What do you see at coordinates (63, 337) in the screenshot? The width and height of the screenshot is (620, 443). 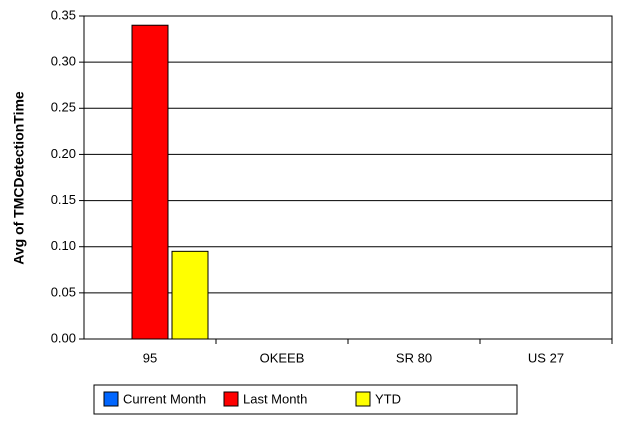 I see `y-tick-label: 0.00` at bounding box center [63, 337].